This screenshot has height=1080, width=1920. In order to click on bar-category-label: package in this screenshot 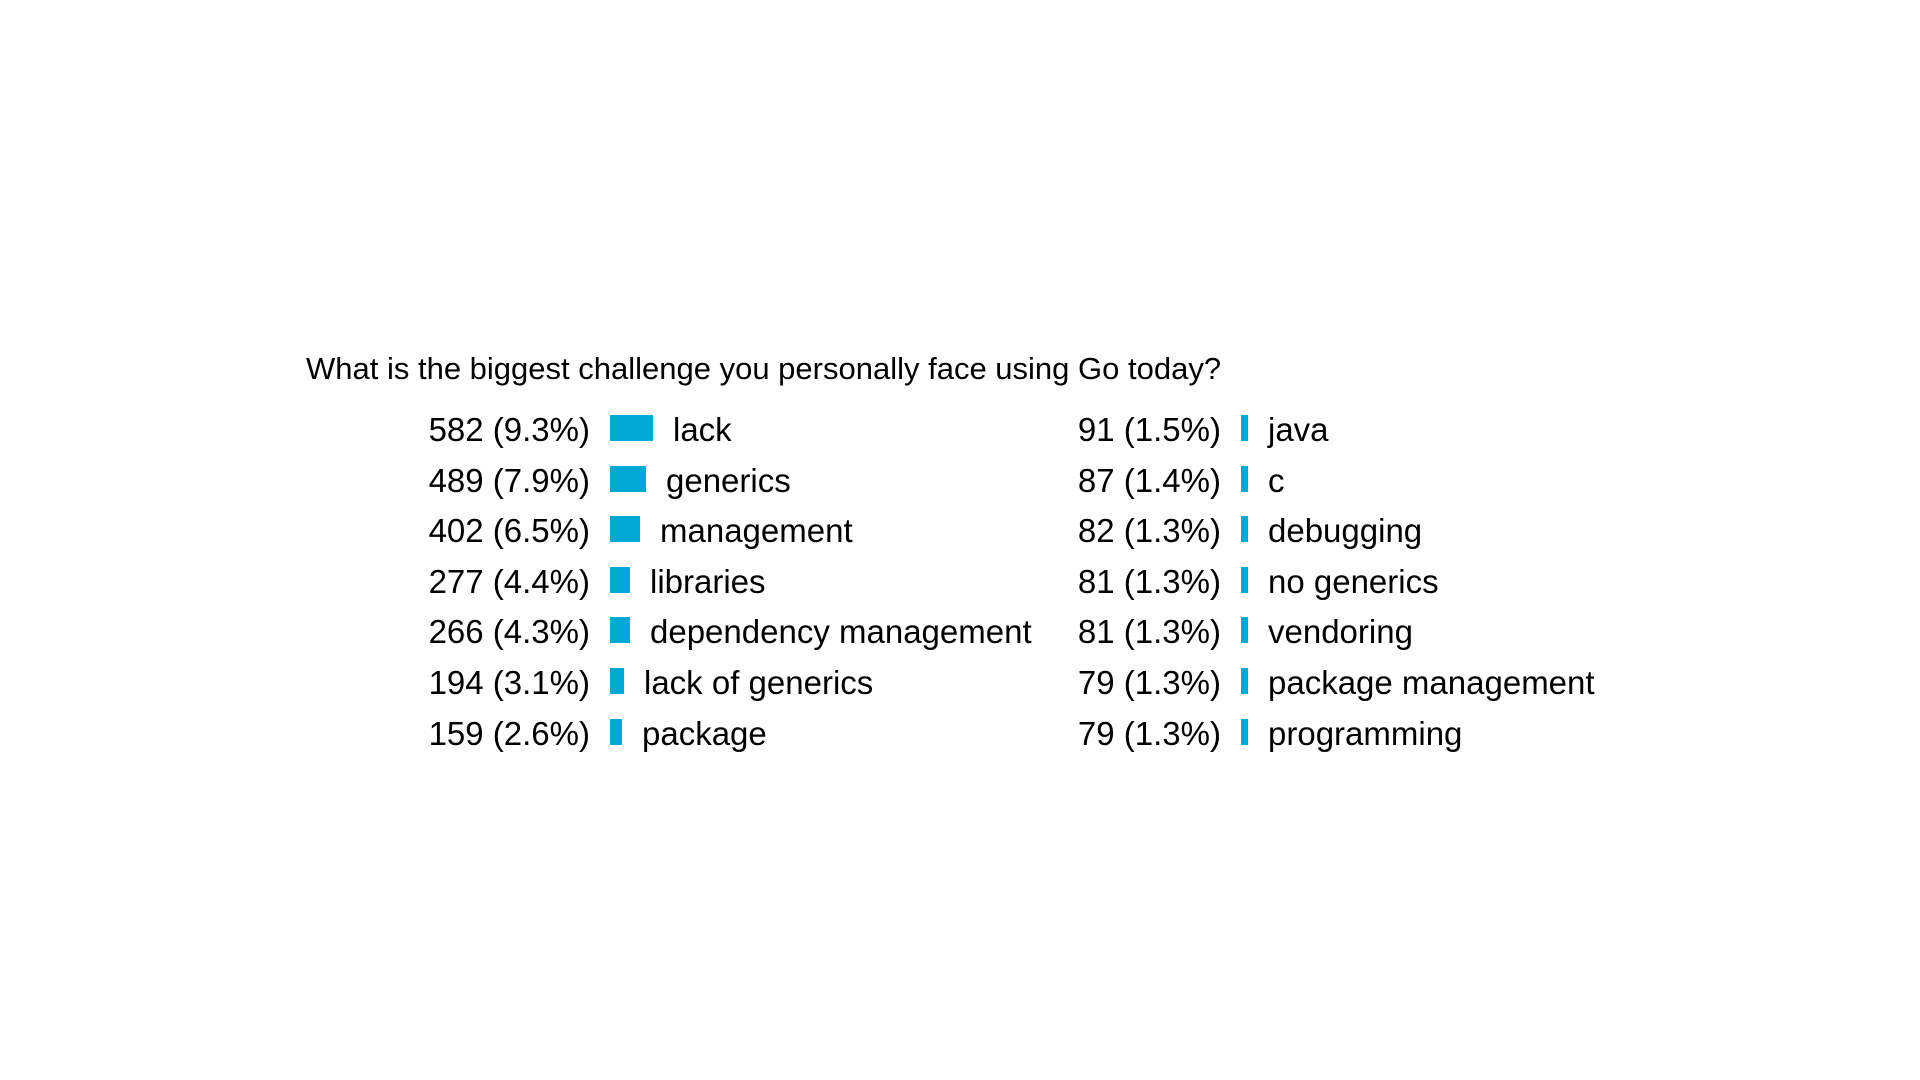, I will do `click(704, 733)`.